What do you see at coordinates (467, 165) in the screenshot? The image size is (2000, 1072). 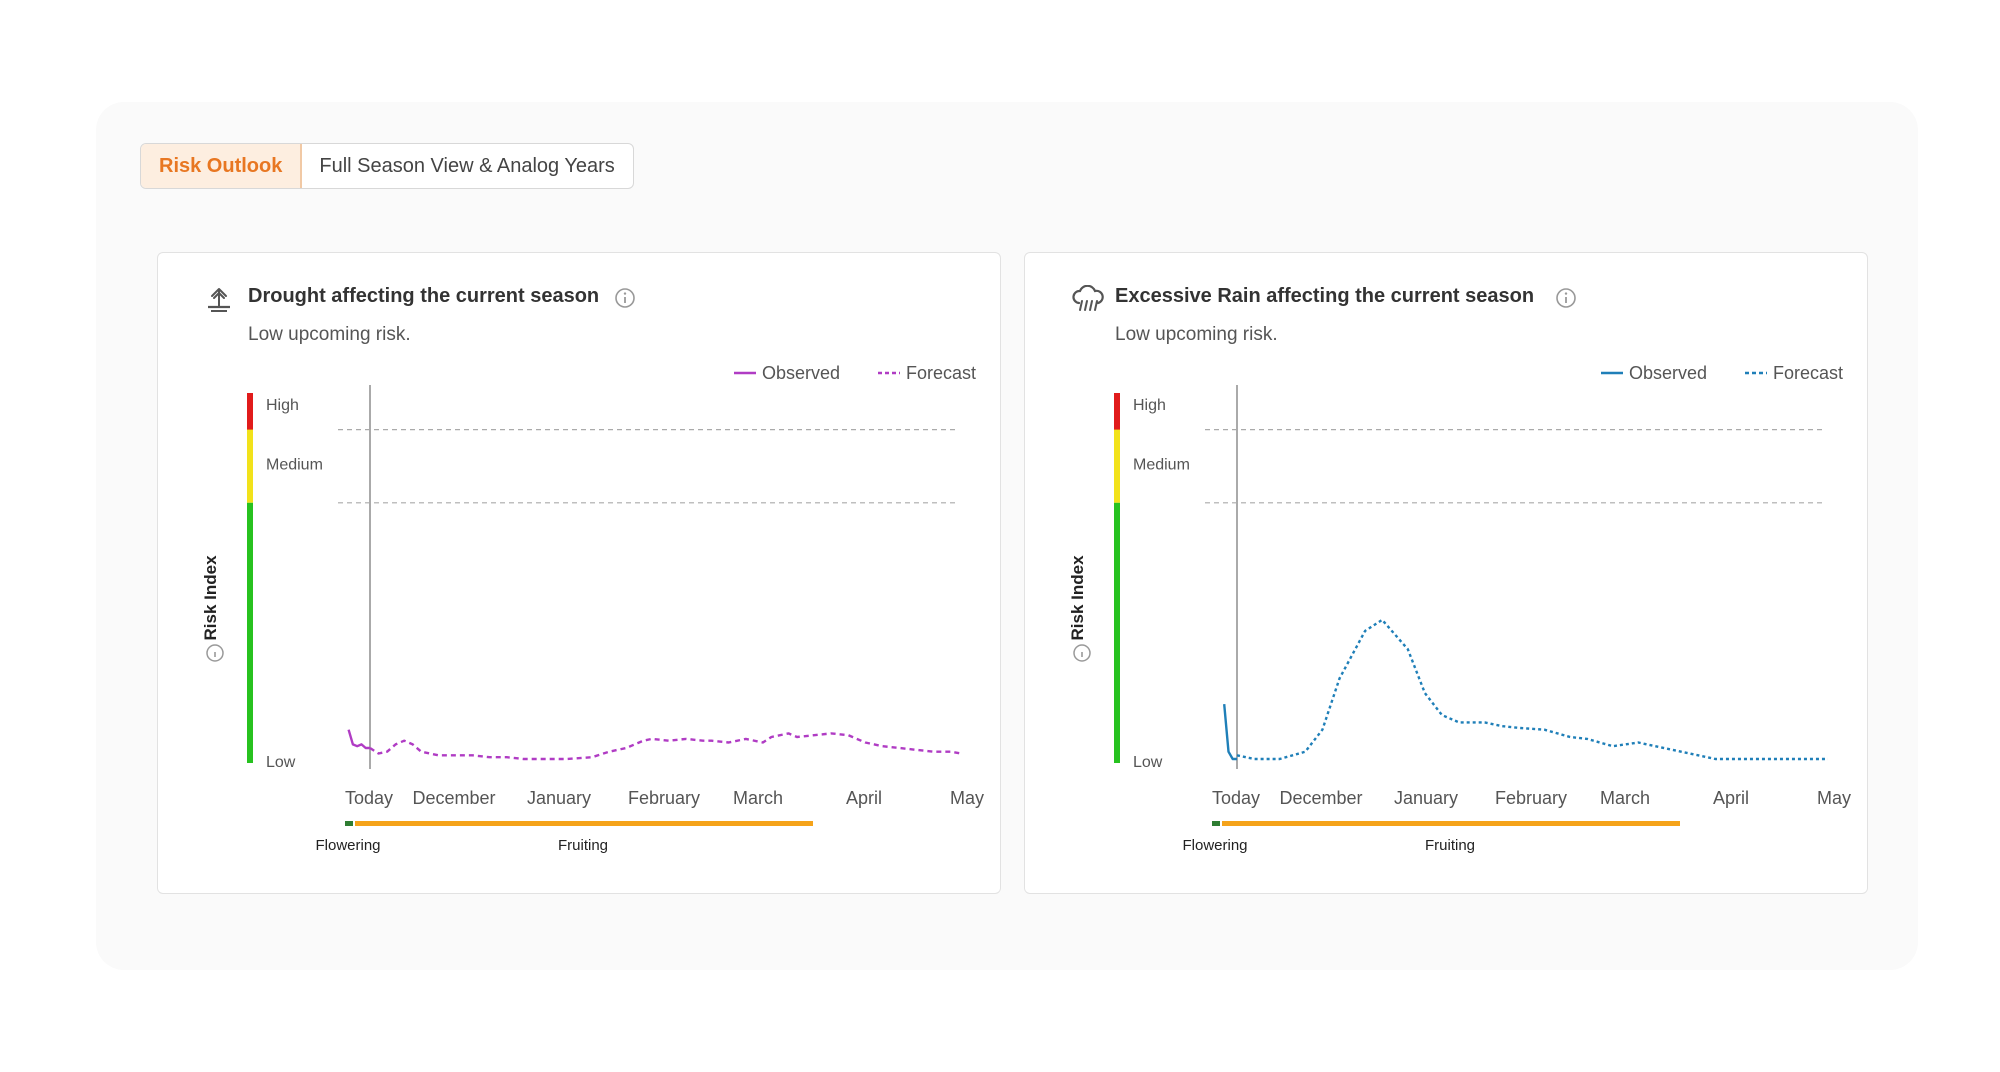 I see `tab-full-season-view: Full Season View & Analog Years` at bounding box center [467, 165].